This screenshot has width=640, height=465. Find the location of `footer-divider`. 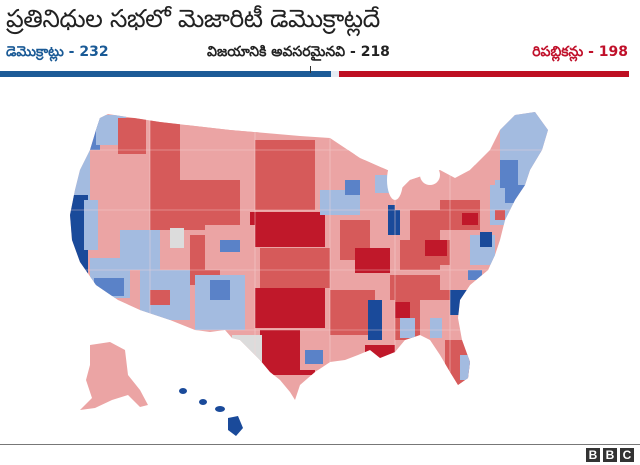

footer-divider is located at coordinates (320, 444).